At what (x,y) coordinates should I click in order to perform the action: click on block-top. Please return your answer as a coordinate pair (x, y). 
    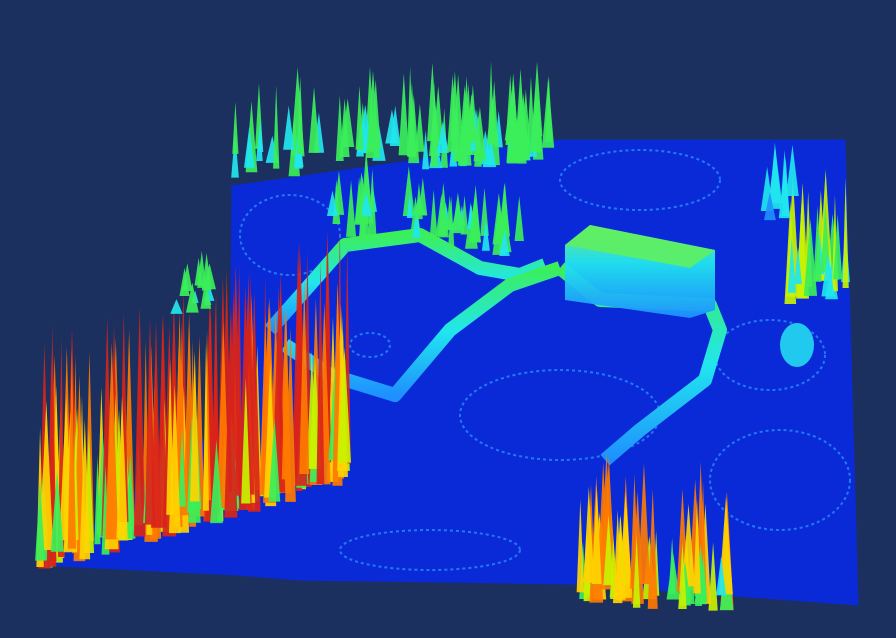
    Looking at the image, I should click on (640, 246).